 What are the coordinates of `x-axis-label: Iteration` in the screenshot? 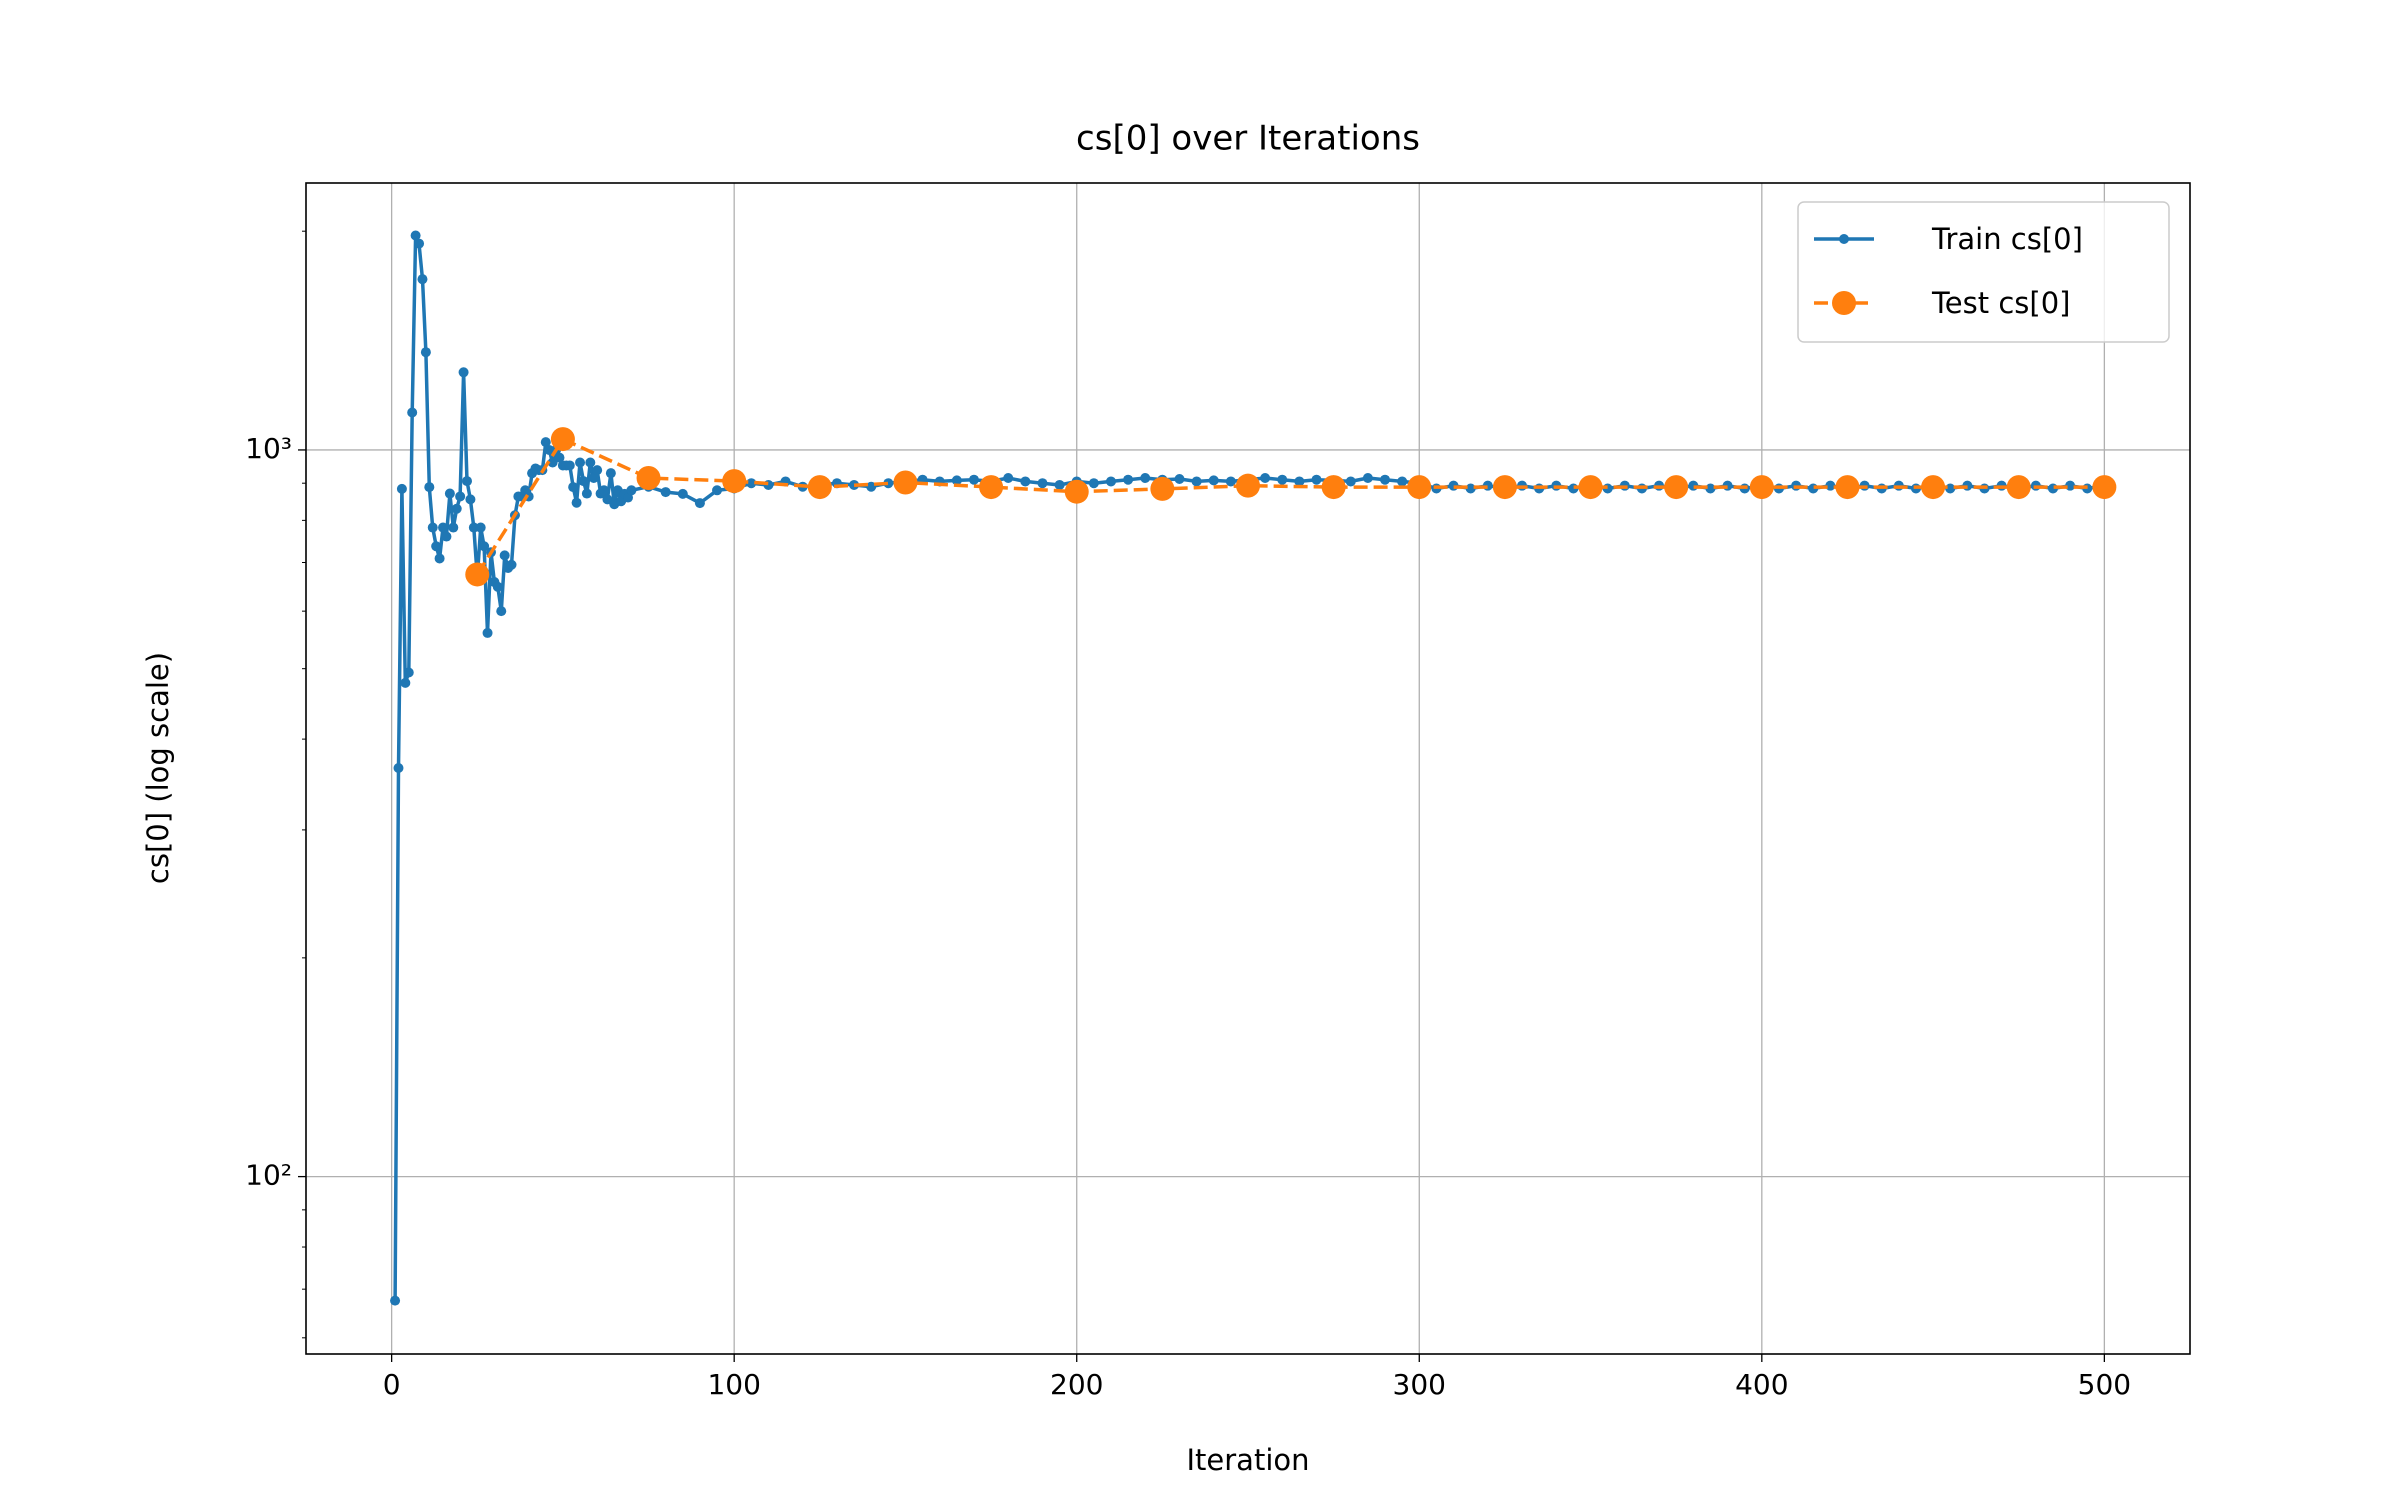 It's located at (1247, 1460).